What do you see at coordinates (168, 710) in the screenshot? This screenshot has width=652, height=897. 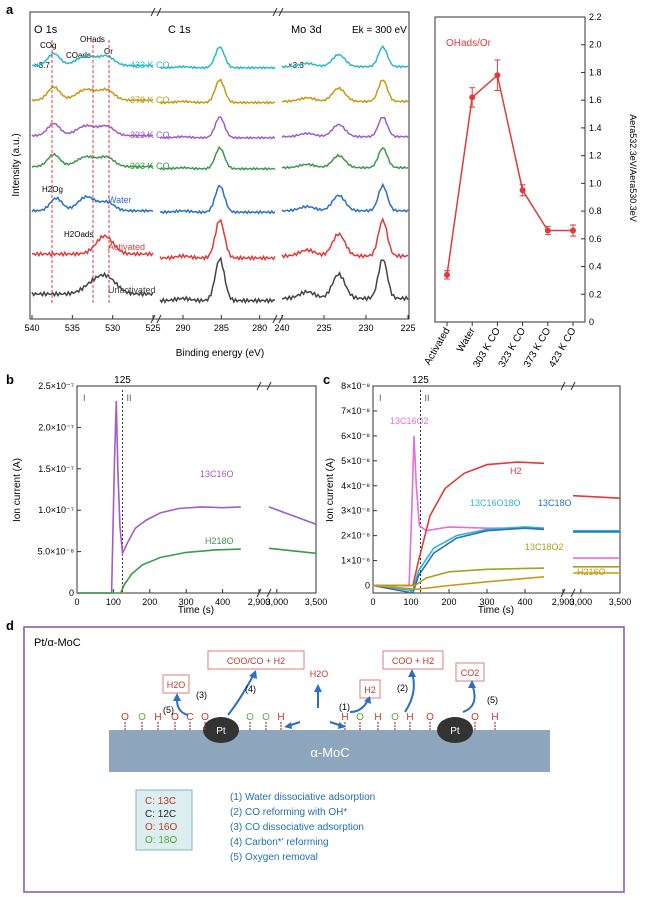 I see `step-num-5a: (5)` at bounding box center [168, 710].